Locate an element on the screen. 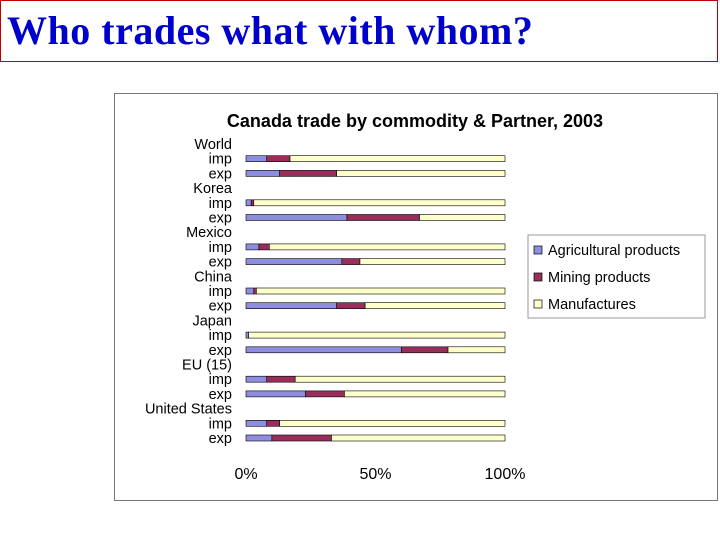  legend-box is located at coordinates (616, 276).